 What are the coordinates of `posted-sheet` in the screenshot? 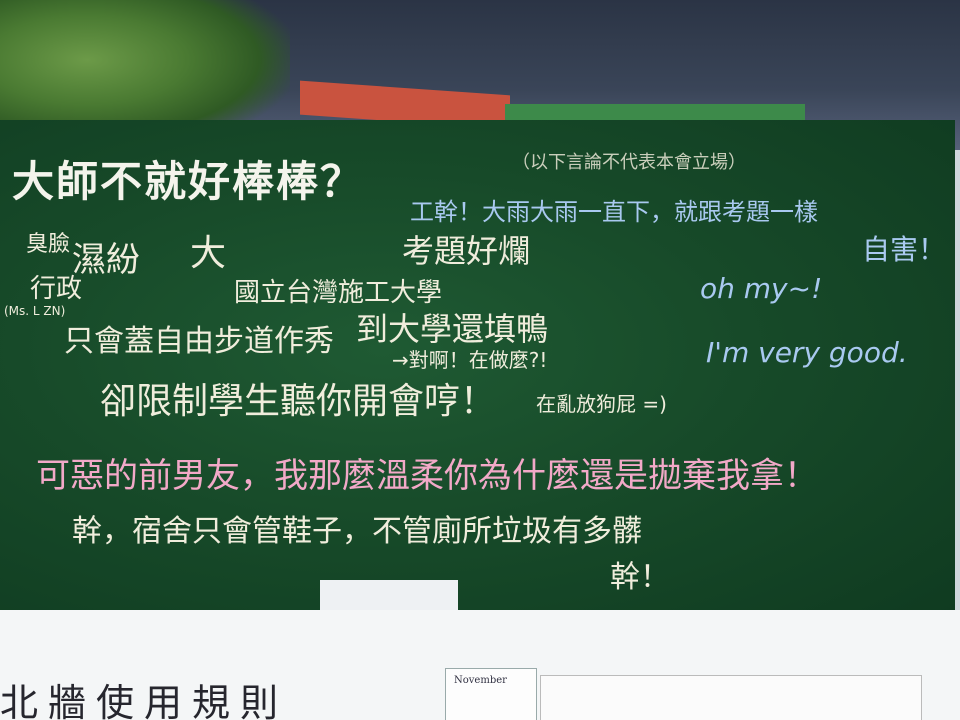 It's located at (731, 697).